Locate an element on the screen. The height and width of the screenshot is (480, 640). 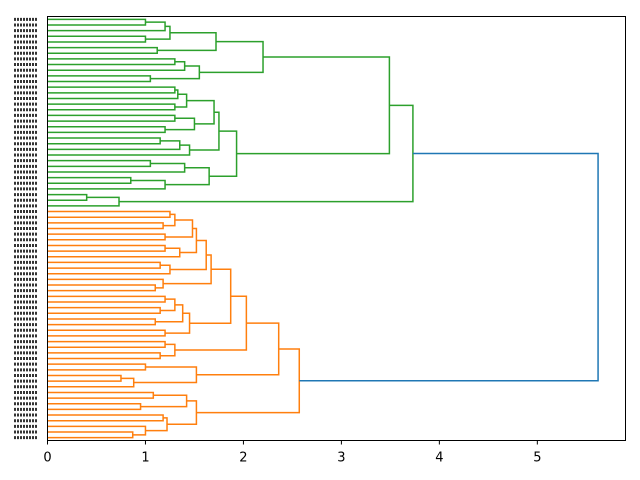
x-tick-label: 5 is located at coordinates (537, 458).